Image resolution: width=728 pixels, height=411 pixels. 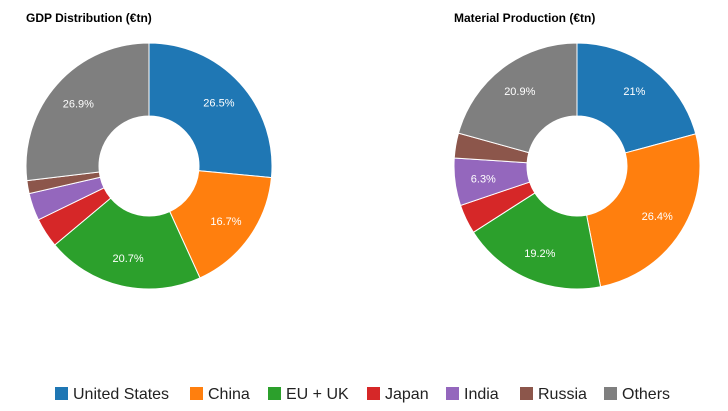 I want to click on legend-label-china: China, so click(x=229, y=394).